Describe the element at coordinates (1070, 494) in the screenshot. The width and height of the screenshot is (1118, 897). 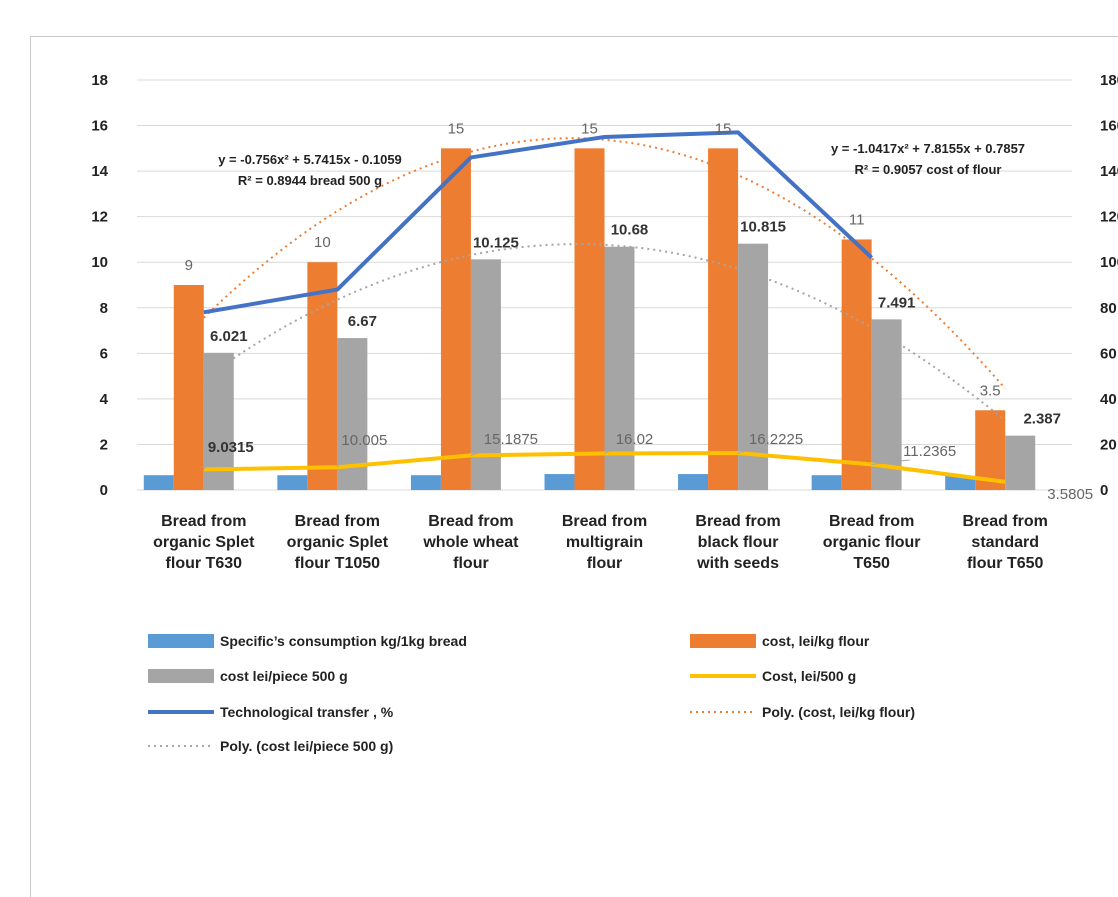
I see `data-label-cost-500g: 3.5805` at that location.